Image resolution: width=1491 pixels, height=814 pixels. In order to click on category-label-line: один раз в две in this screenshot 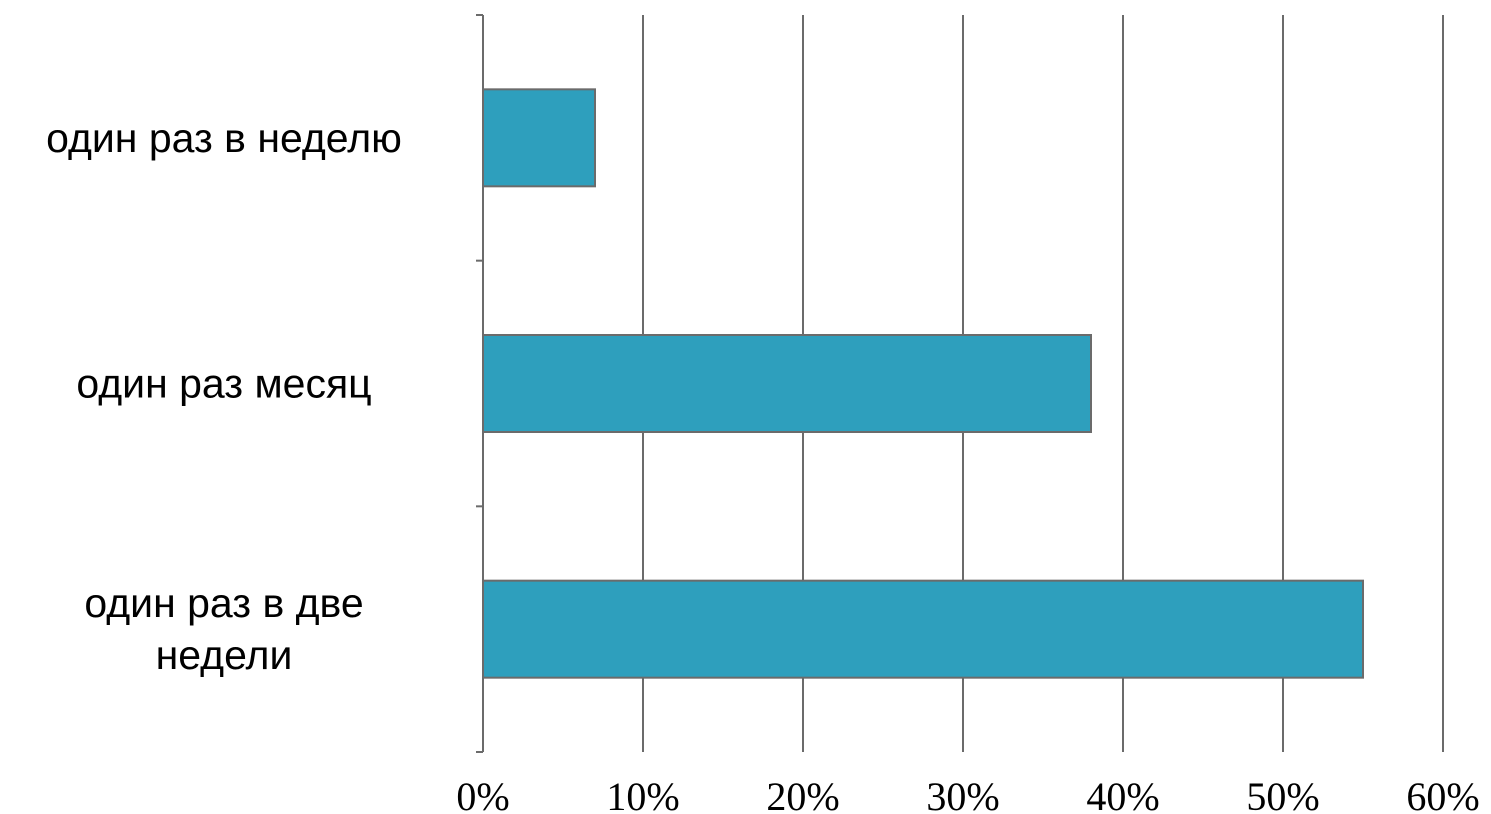, I will do `click(223, 603)`.